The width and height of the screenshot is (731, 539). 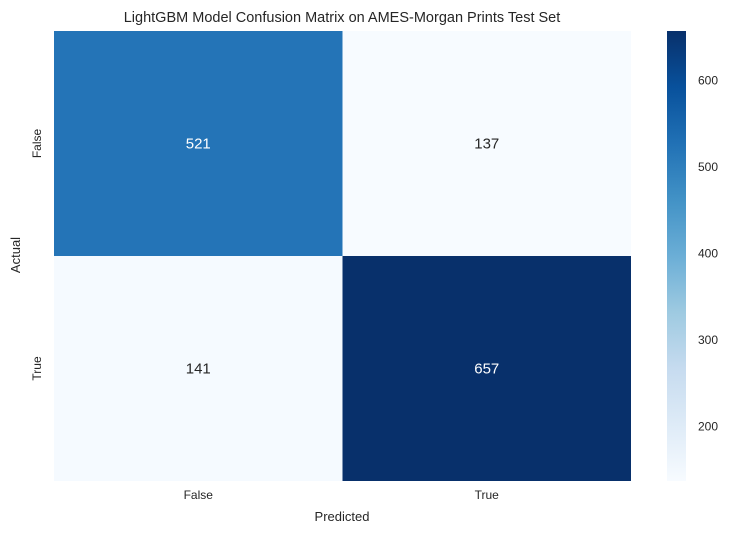 I want to click on x-tick-label: False, so click(x=199, y=495).